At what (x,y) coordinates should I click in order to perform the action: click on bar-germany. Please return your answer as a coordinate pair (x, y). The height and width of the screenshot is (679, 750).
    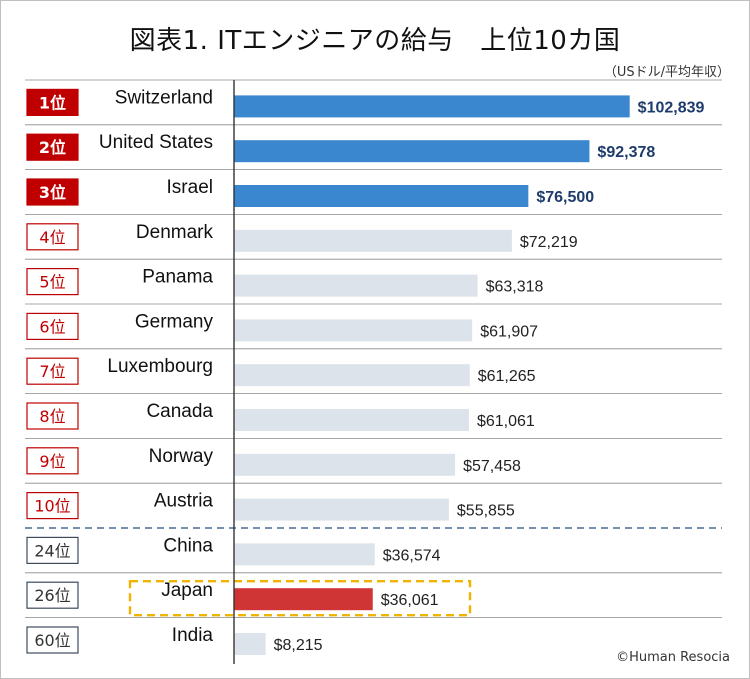
    Looking at the image, I should click on (353, 330).